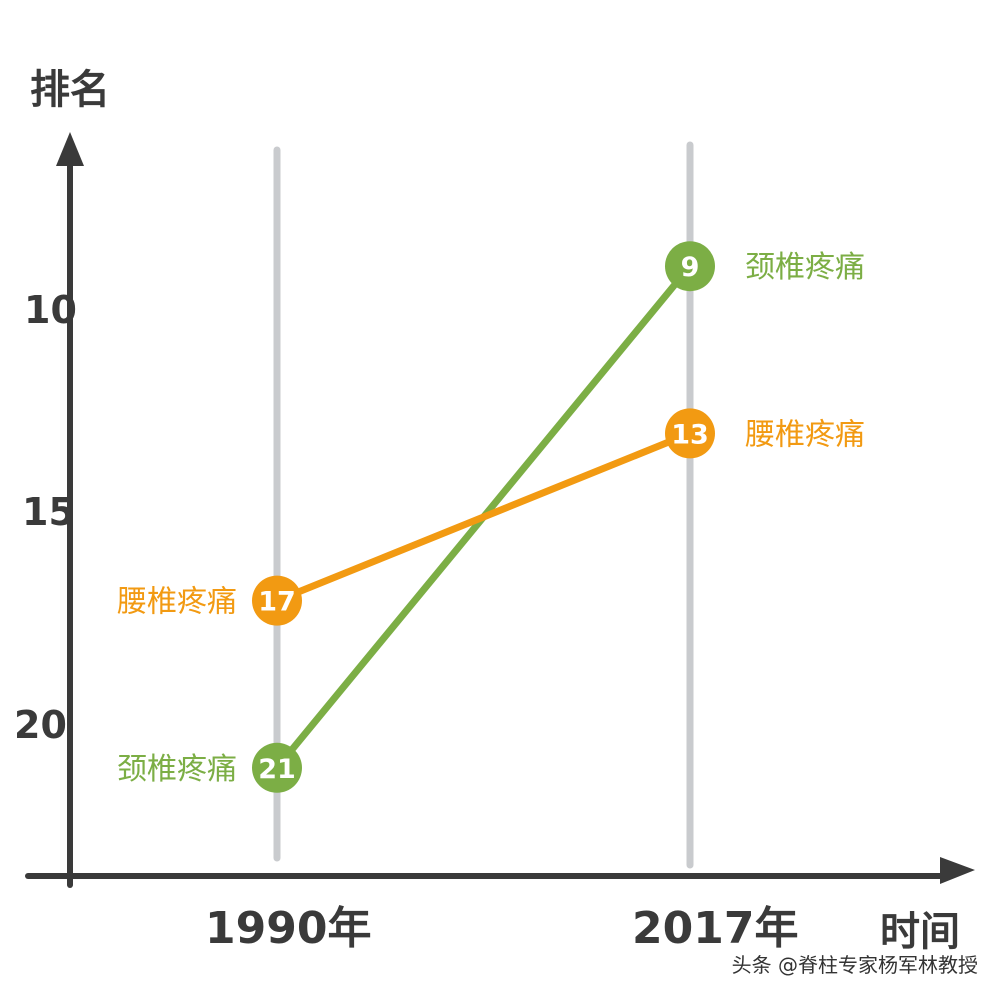 This screenshot has width=1000, height=1000. Describe the element at coordinates (40, 725) in the screenshot. I see `y-tick-label: 20` at that location.